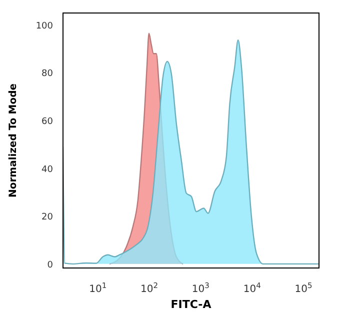 The image size is (348, 327). What do you see at coordinates (252, 287) in the screenshot?
I see `x-tick-label: 10$^{4}$` at bounding box center [252, 287].